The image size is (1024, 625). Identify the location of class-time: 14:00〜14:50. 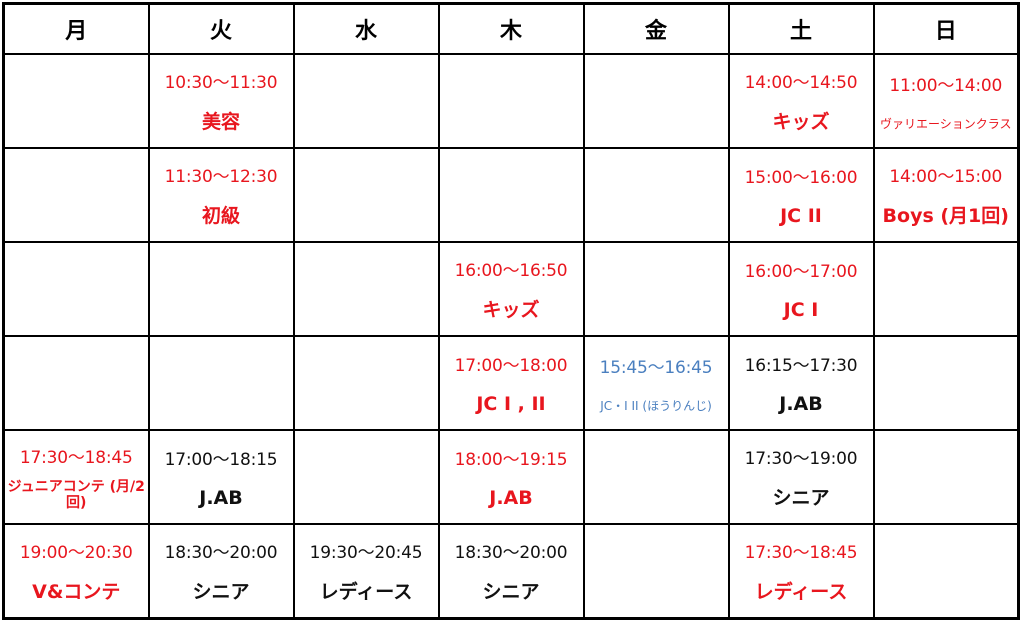
(801, 83).